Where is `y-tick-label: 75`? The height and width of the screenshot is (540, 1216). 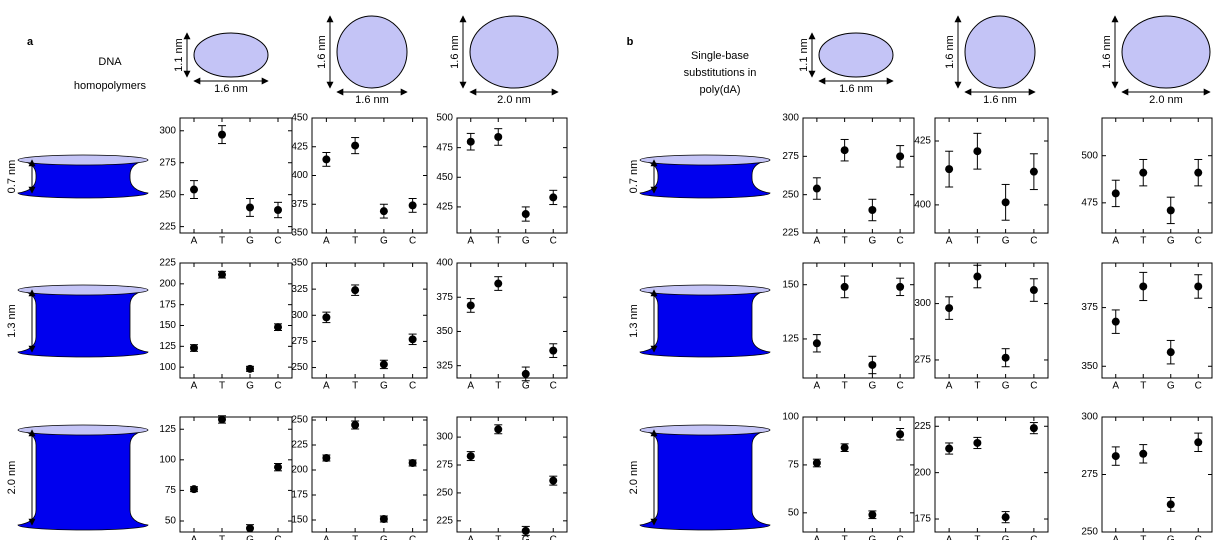 y-tick-label: 75 is located at coordinates (794, 465).